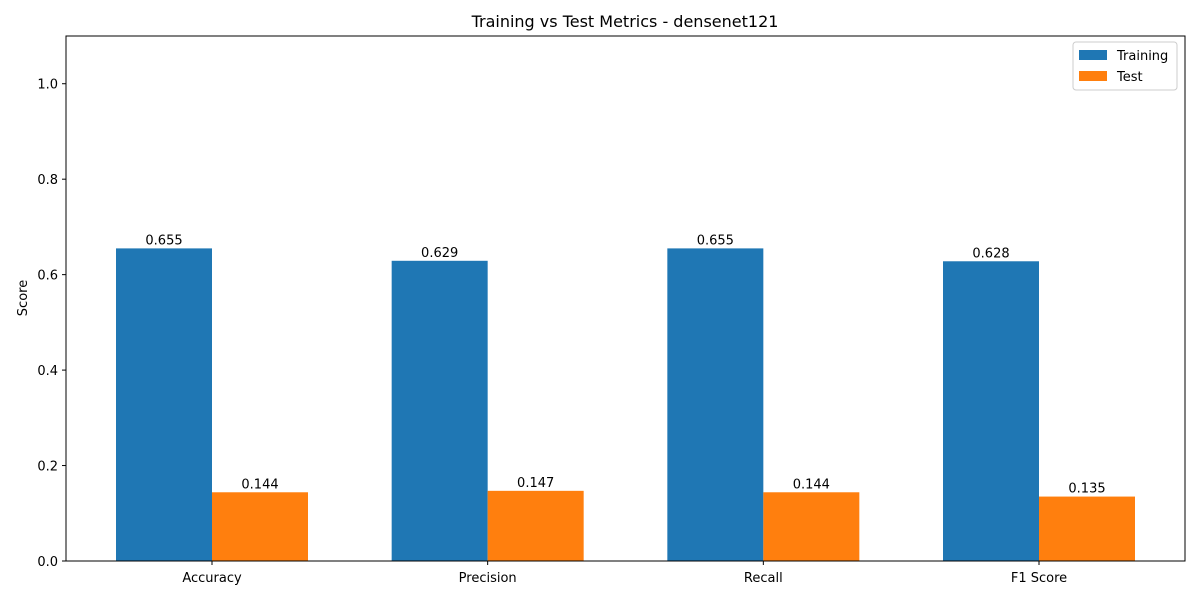 Image resolution: width=1200 pixels, height=600 pixels. Describe the element at coordinates (535, 525) in the screenshot. I see `bar-test-precision` at that location.